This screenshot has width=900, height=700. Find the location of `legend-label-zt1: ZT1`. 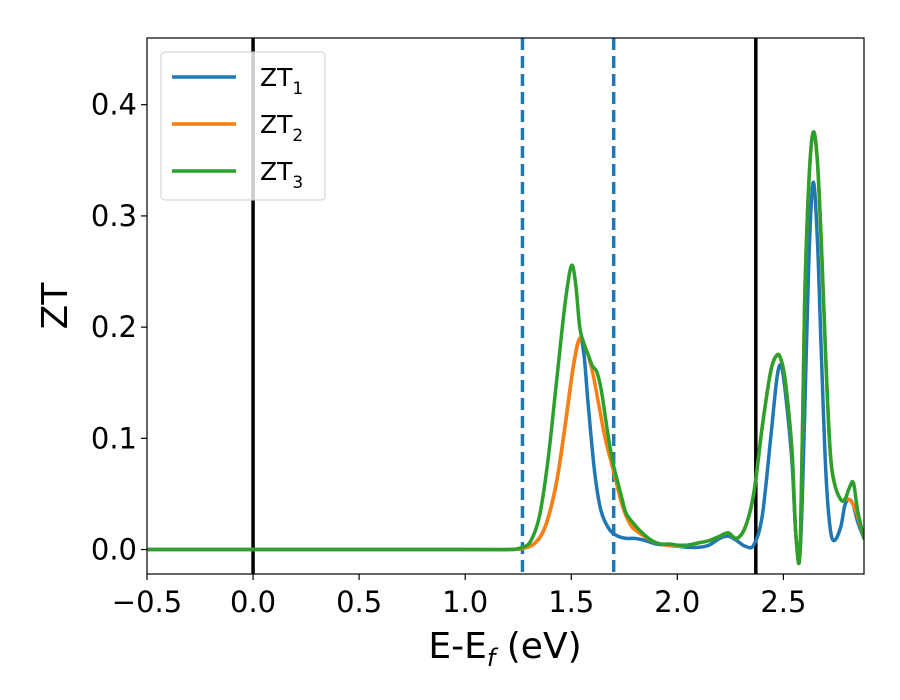

legend-label-zt1: ZT1 is located at coordinates (281, 81).